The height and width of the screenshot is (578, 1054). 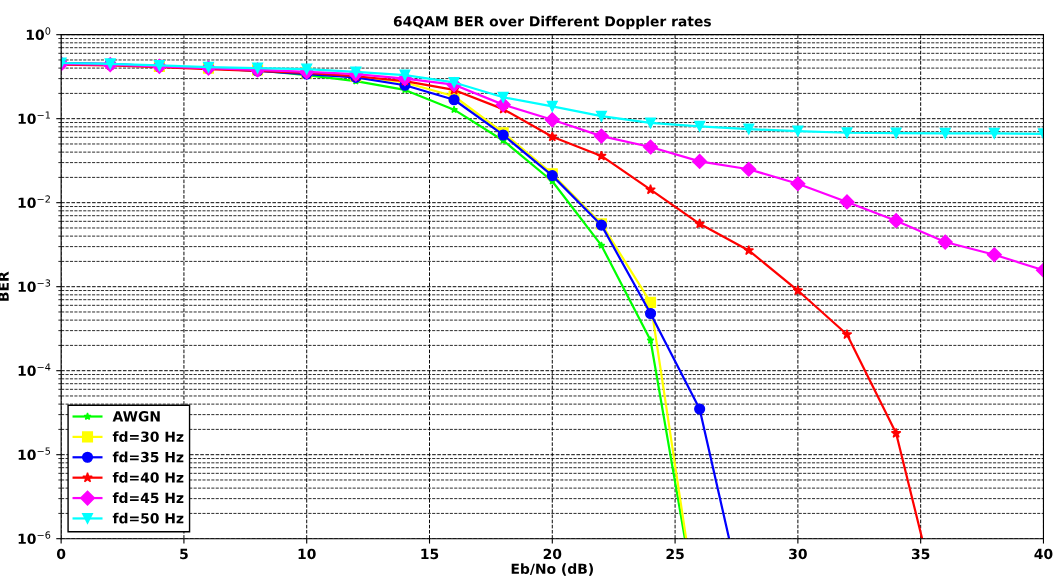 What do you see at coordinates (1043, 554) in the screenshot?
I see `x-tick-label: 40` at bounding box center [1043, 554].